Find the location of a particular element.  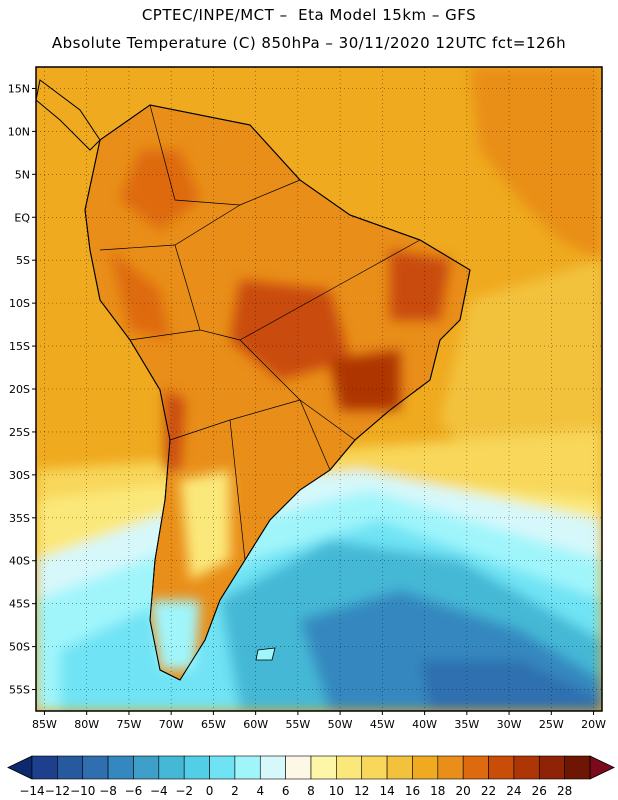

lat-label: 50S is located at coordinates (19, 647).